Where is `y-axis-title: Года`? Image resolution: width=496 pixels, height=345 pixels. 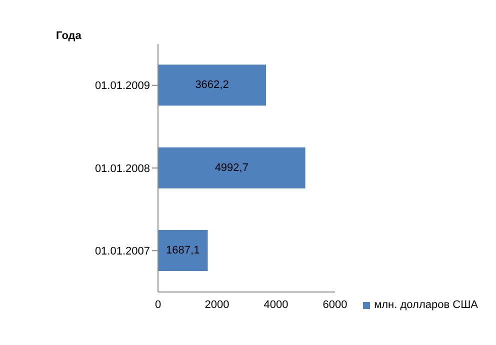 y-axis-title: Года is located at coordinates (69, 36).